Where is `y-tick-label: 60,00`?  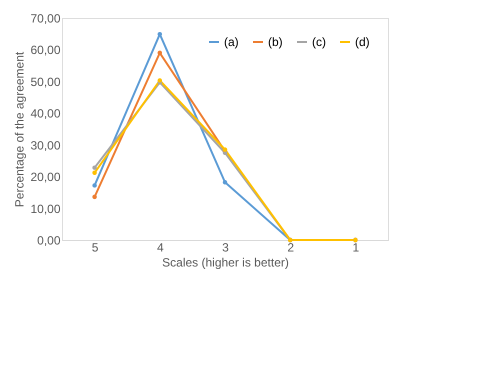
y-tick-label: 60,00 is located at coordinates (45, 50).